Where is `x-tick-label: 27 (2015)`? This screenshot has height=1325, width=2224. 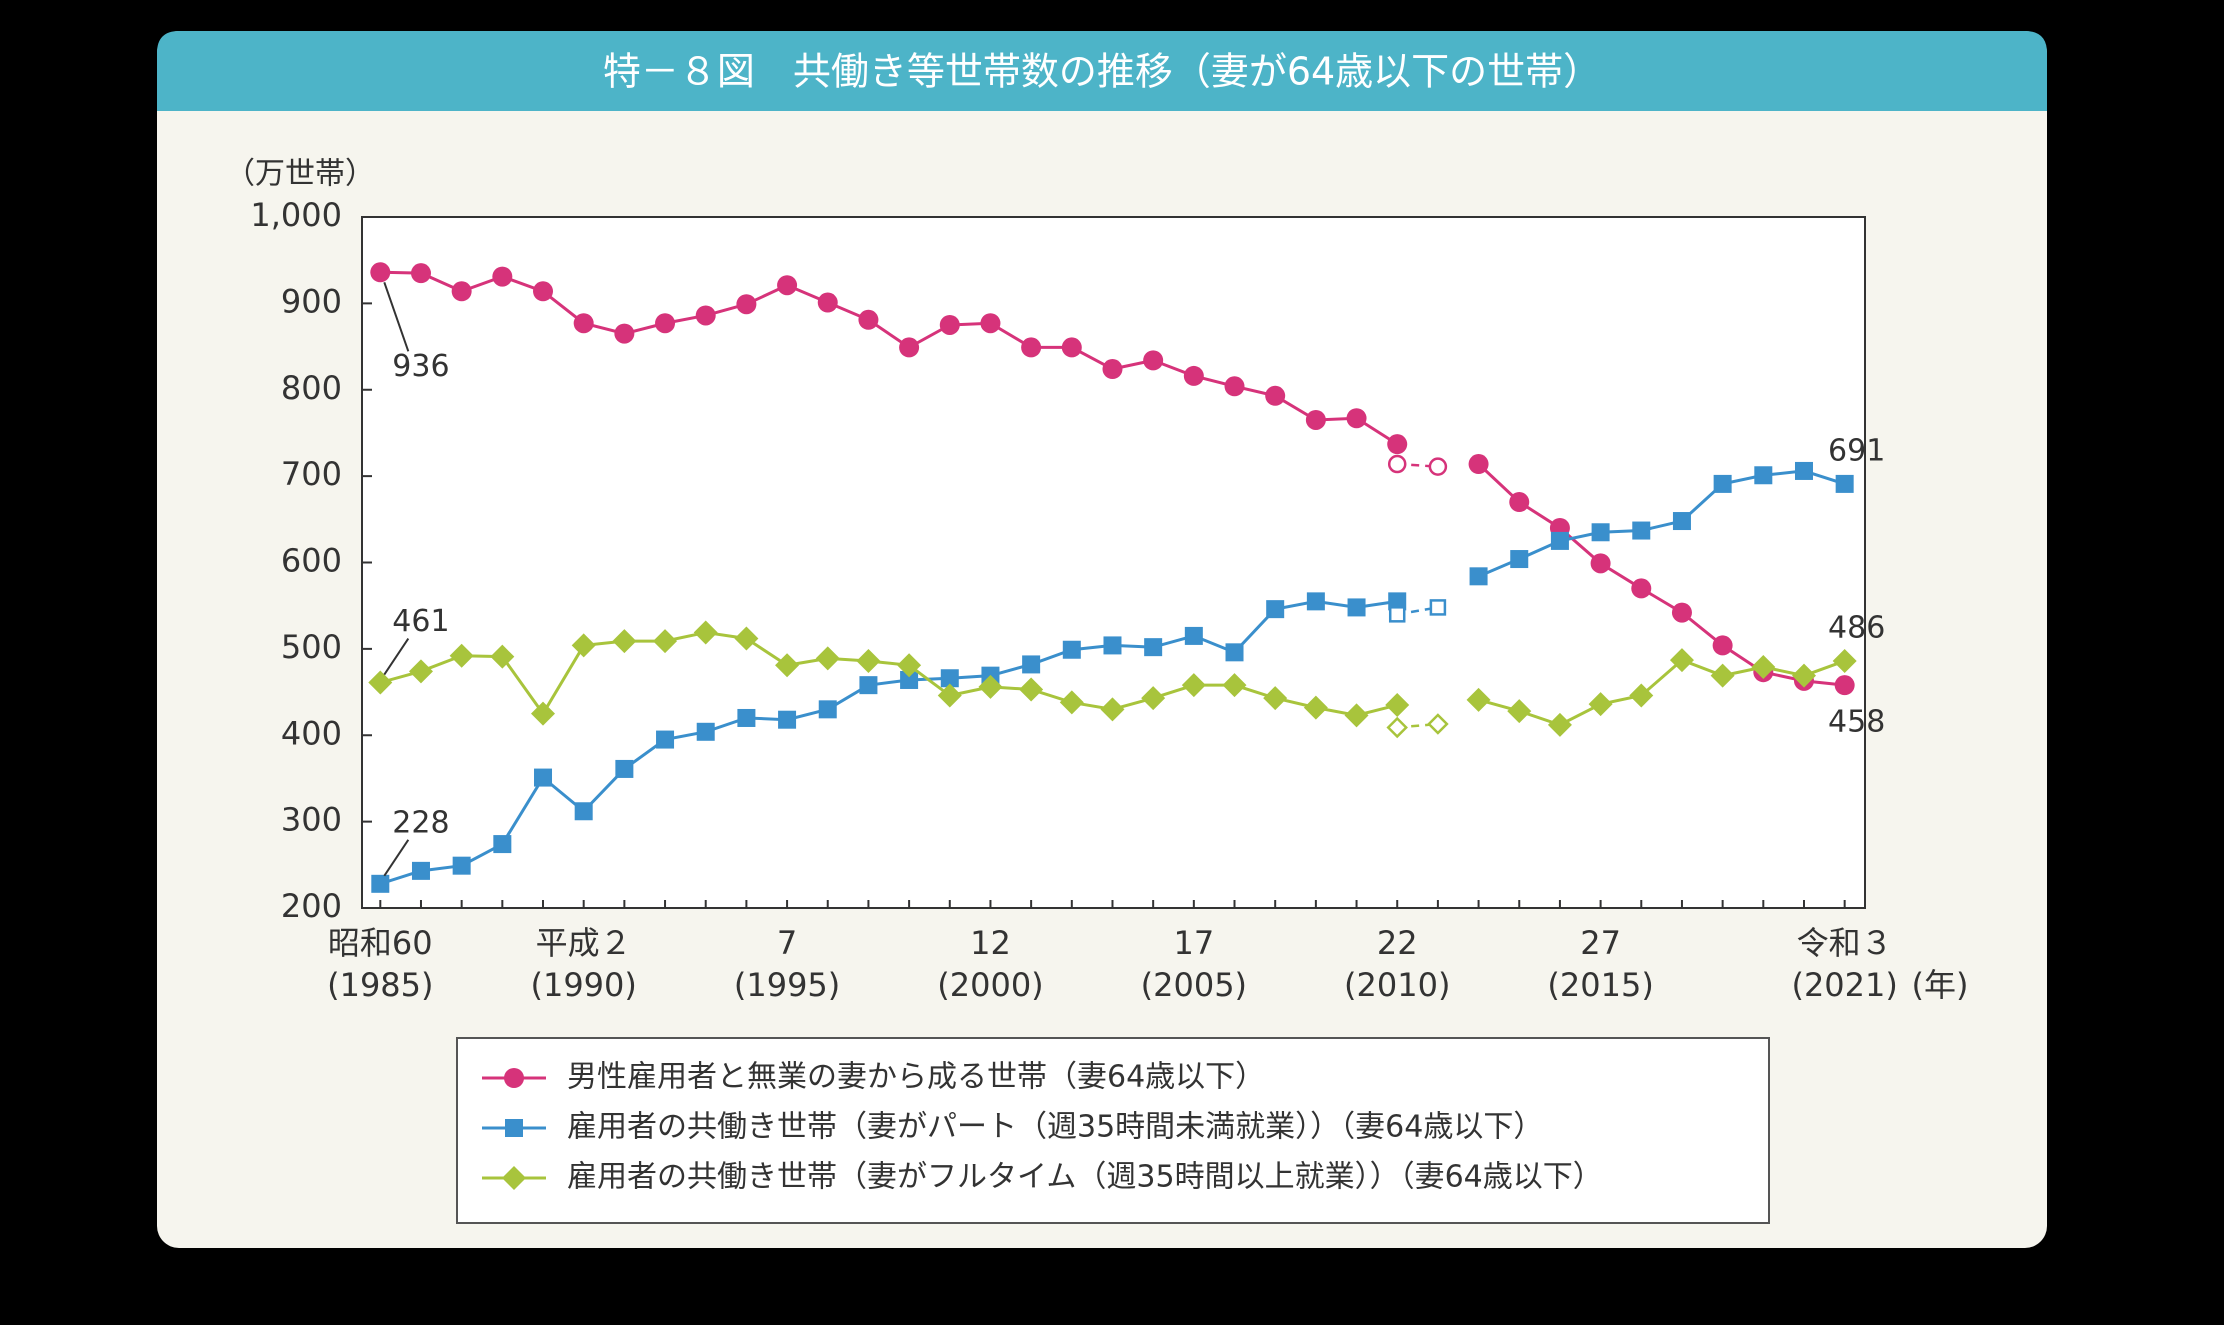 x-tick-label: 27 (2015) is located at coordinates (1600, 964).